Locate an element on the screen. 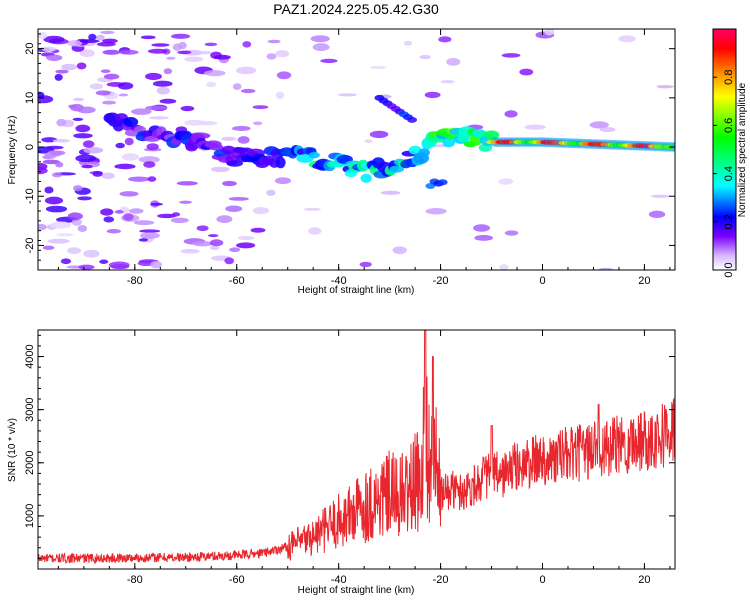 The height and width of the screenshot is (600, 750). colorbar-ticks: 0.0 0.2 0.4 0.6 0.8 is located at coordinates (724, 174).